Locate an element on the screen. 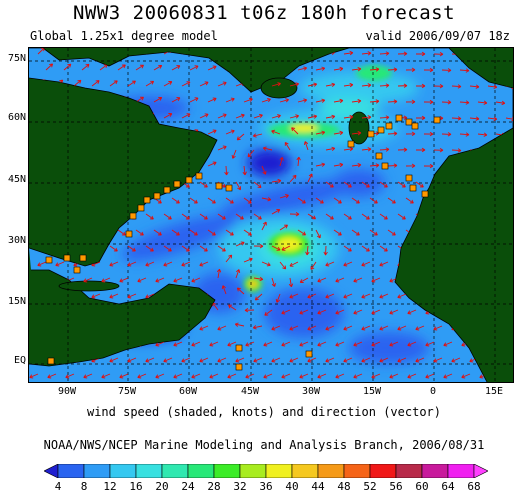  legend-tick-label: 28 is located at coordinates (214, 486).